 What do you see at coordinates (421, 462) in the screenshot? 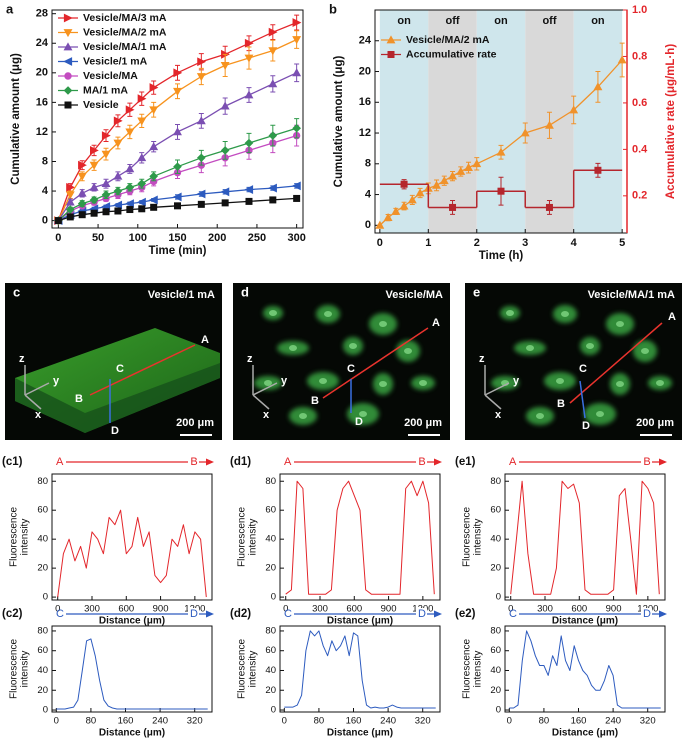
I see `profile-end: B` at bounding box center [421, 462].